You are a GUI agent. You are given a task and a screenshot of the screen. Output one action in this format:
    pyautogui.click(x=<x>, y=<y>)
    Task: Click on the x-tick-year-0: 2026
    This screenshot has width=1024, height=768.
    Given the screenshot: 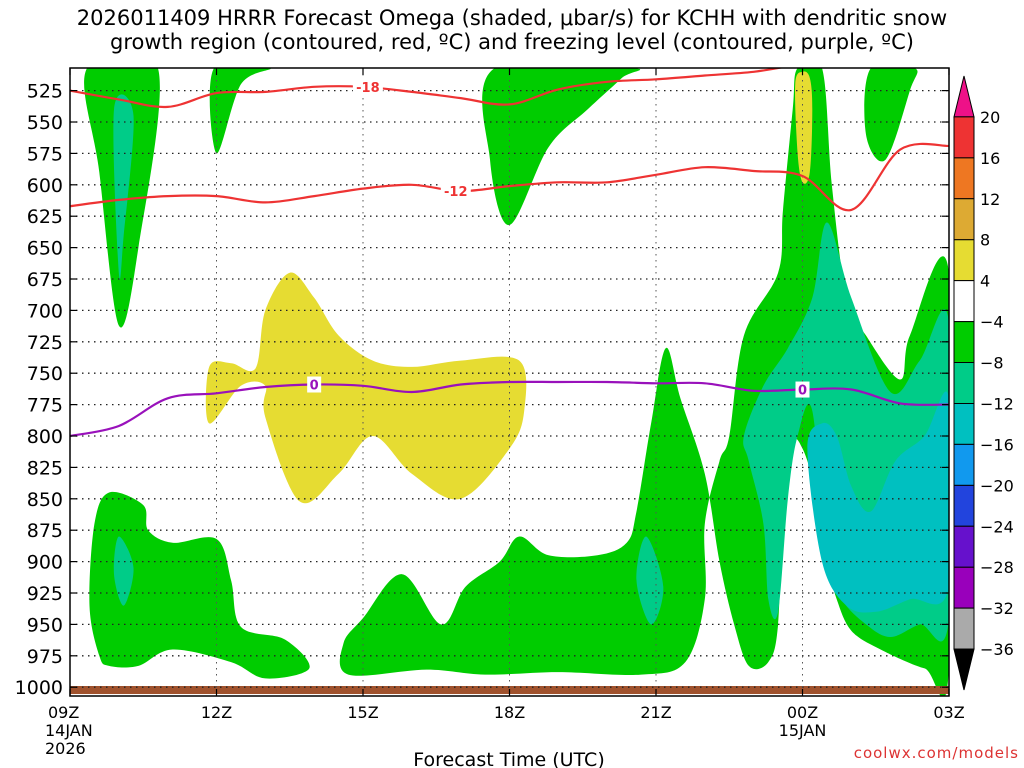 What is the action you would take?
    pyautogui.click(x=65, y=748)
    